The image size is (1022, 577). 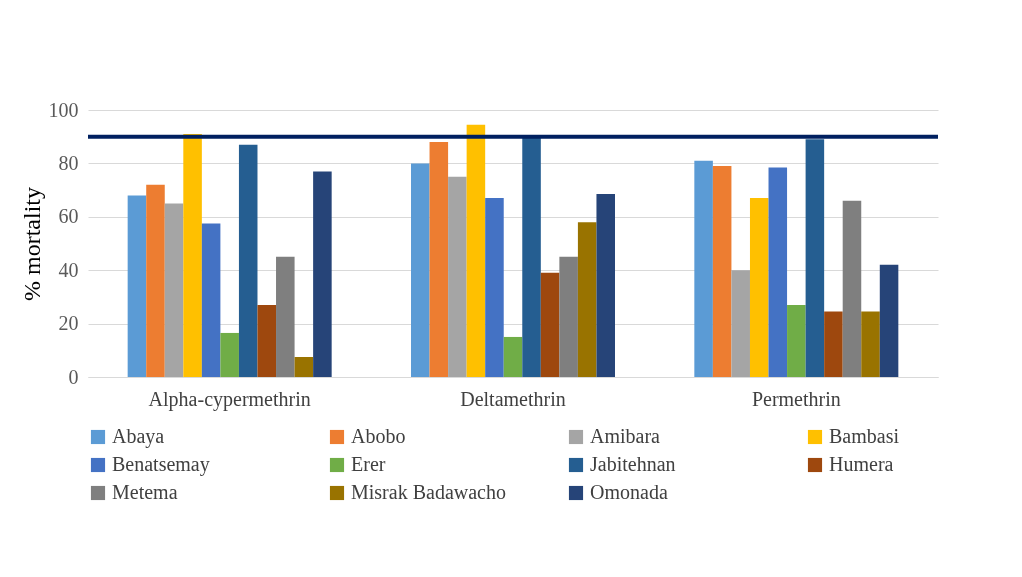 I want to click on y-tick-label: 80, so click(x=68, y=162).